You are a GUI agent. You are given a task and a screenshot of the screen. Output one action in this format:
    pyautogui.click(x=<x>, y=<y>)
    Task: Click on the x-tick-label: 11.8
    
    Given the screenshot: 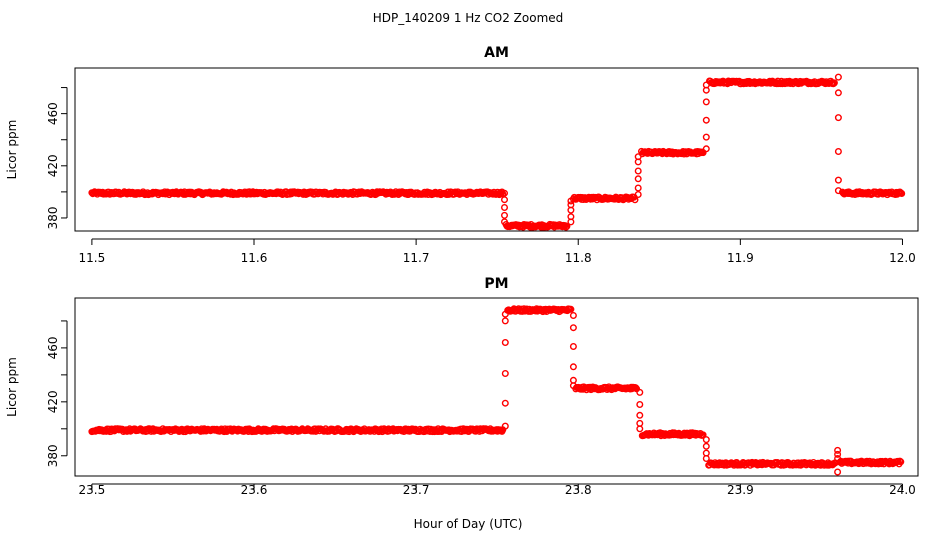 What is the action you would take?
    pyautogui.click(x=578, y=258)
    